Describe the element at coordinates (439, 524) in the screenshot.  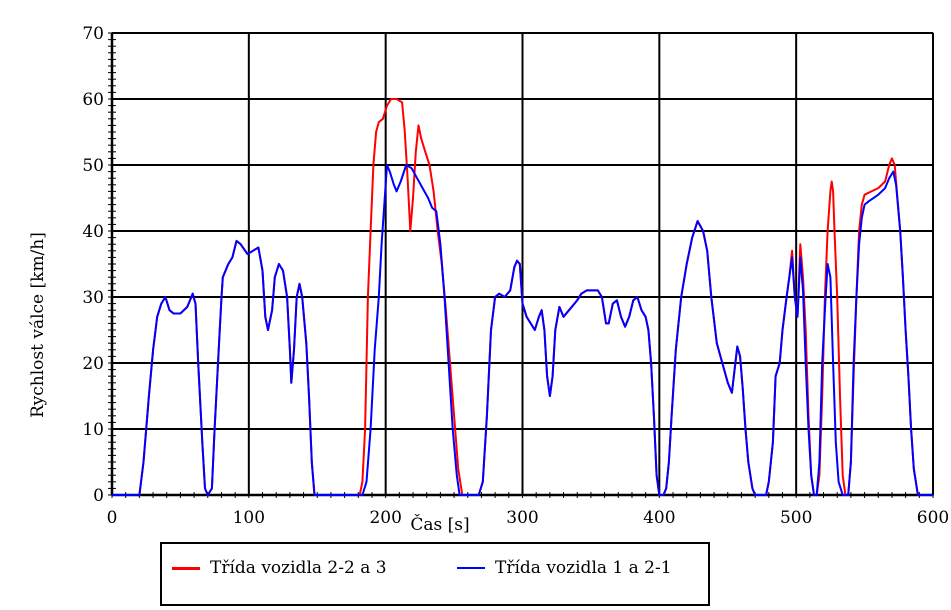
I see `x-axis-title: Čas [s]` at that location.